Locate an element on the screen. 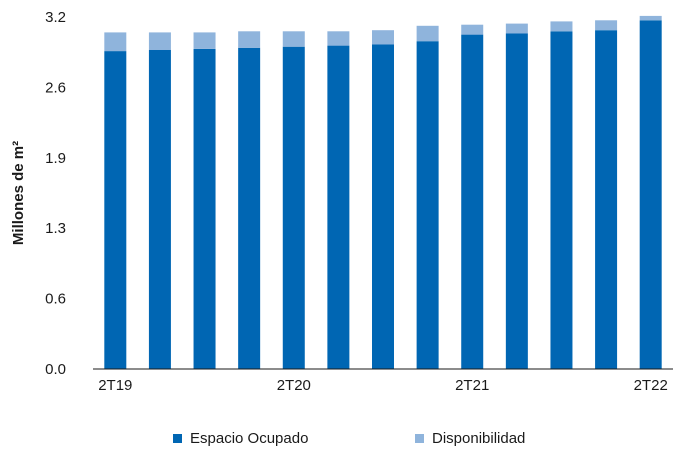 The width and height of the screenshot is (687, 450). y-axis-title: Millones de m² is located at coordinates (18, 193).